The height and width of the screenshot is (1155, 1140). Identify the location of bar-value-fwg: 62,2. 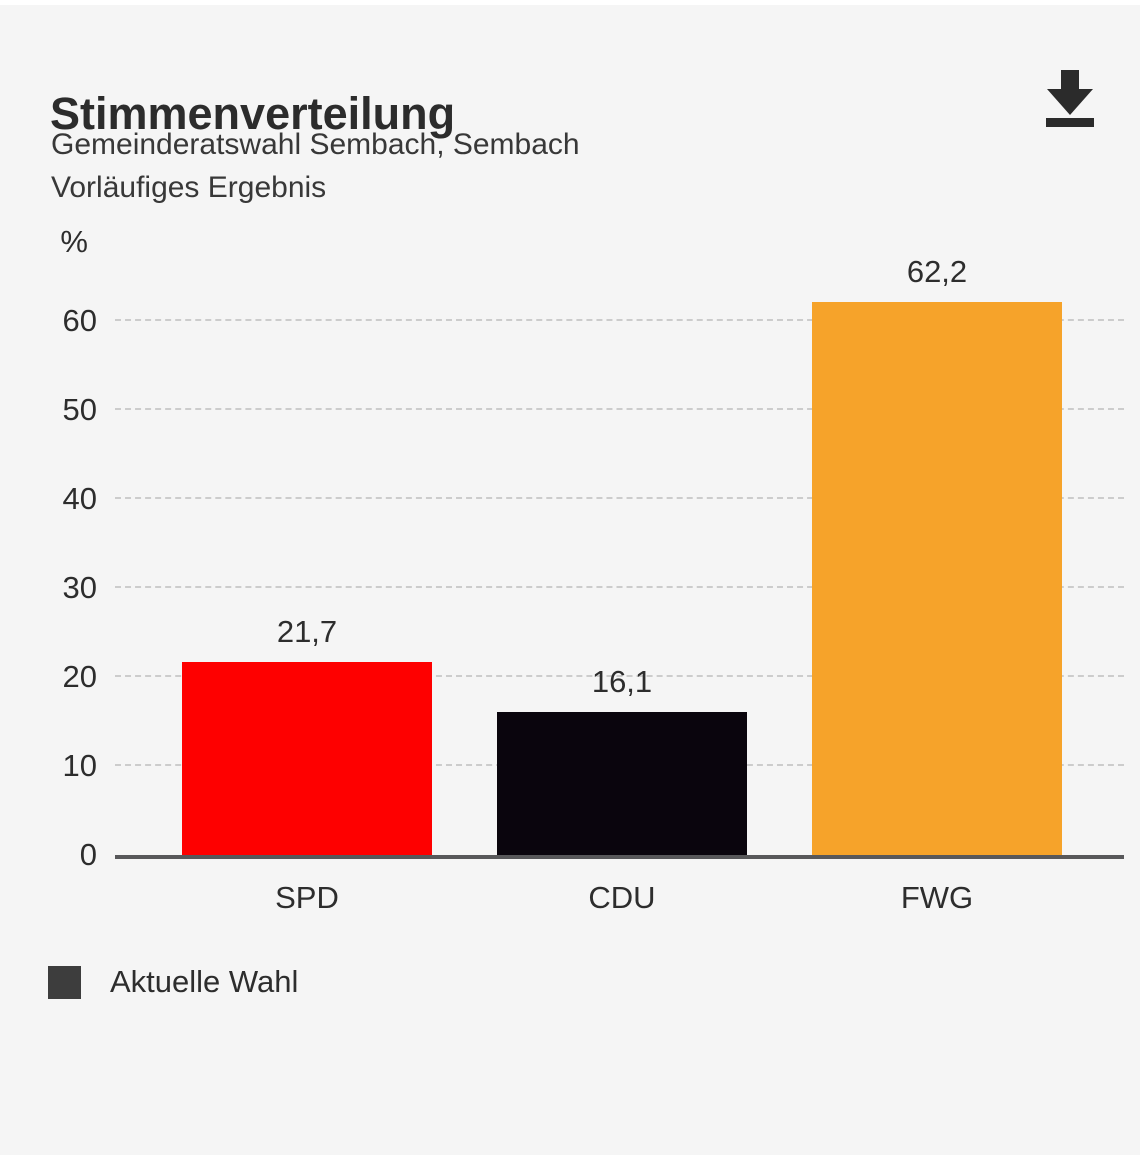
(937, 271).